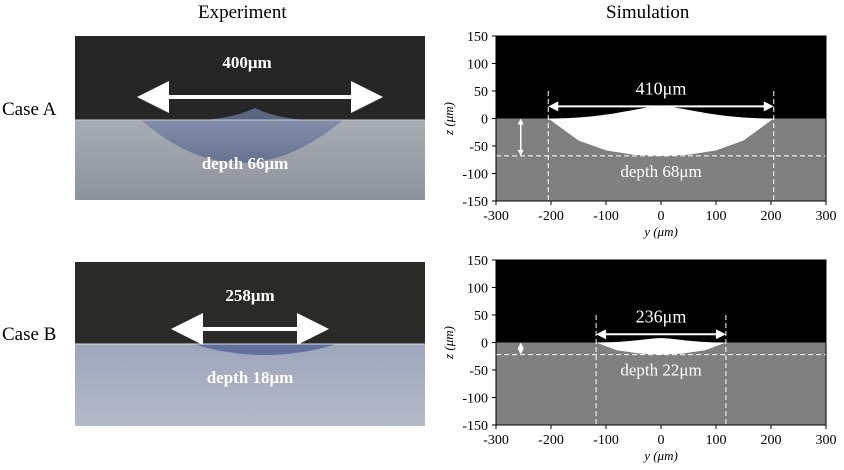 The width and height of the screenshot is (844, 470). I want to click on experiment-width-arrow-case-b, so click(250, 329).